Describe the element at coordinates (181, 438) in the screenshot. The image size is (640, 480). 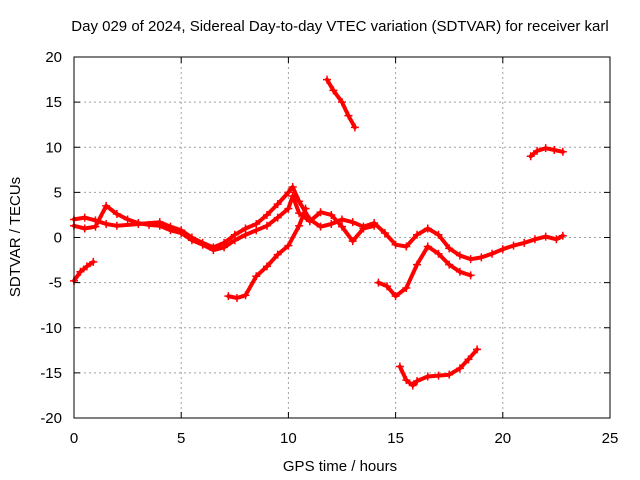
I see `x-tick-label: 5` at that location.